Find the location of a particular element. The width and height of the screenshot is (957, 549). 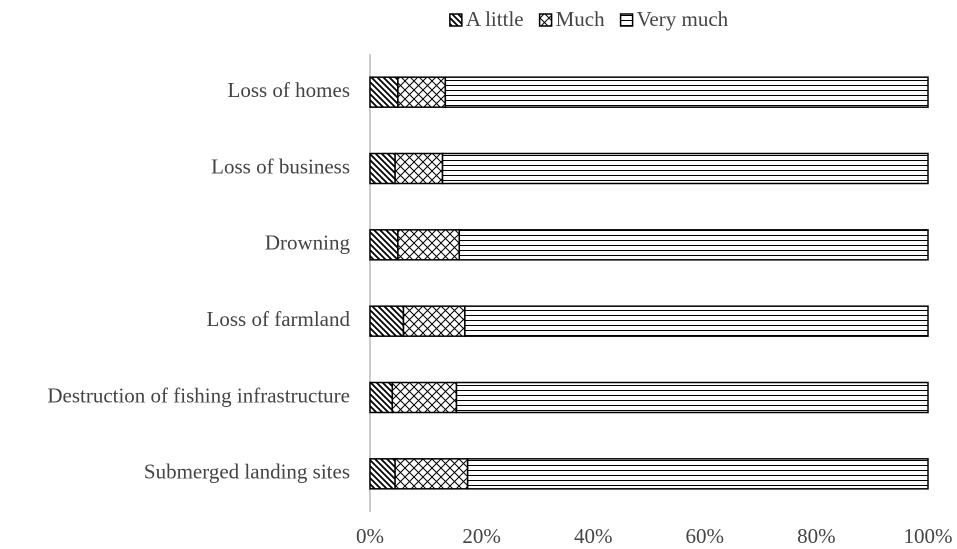

x-tick-label: 40% is located at coordinates (593, 536).